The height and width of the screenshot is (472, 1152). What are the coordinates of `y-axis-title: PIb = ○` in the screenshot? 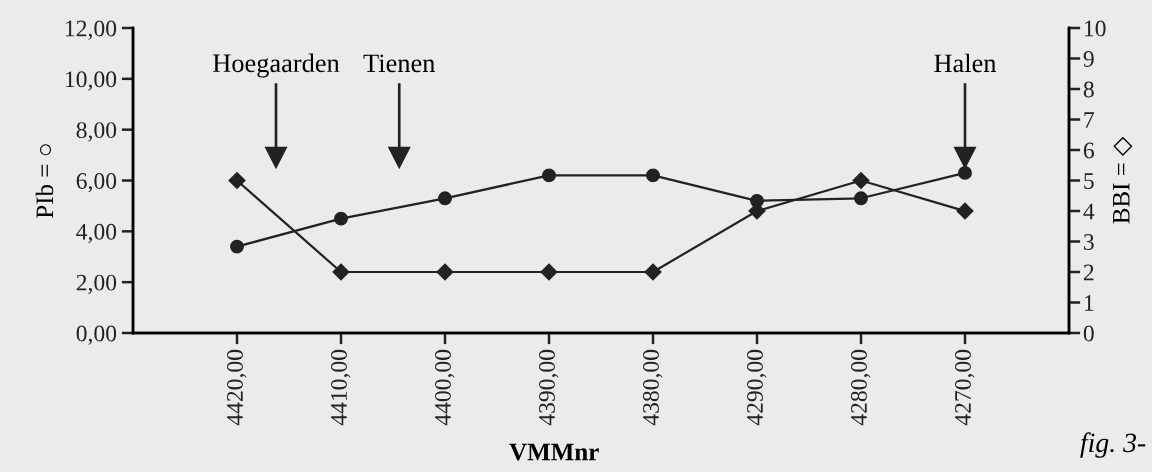 It's located at (44, 181).